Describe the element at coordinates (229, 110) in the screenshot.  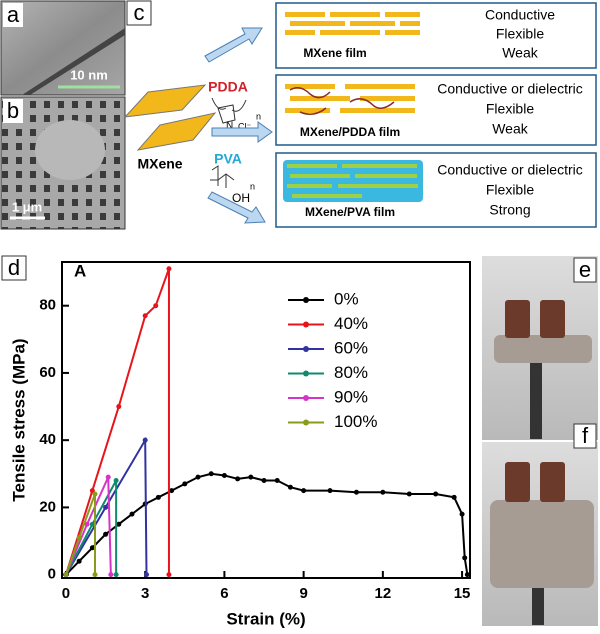
I see `pdda-structure` at that location.